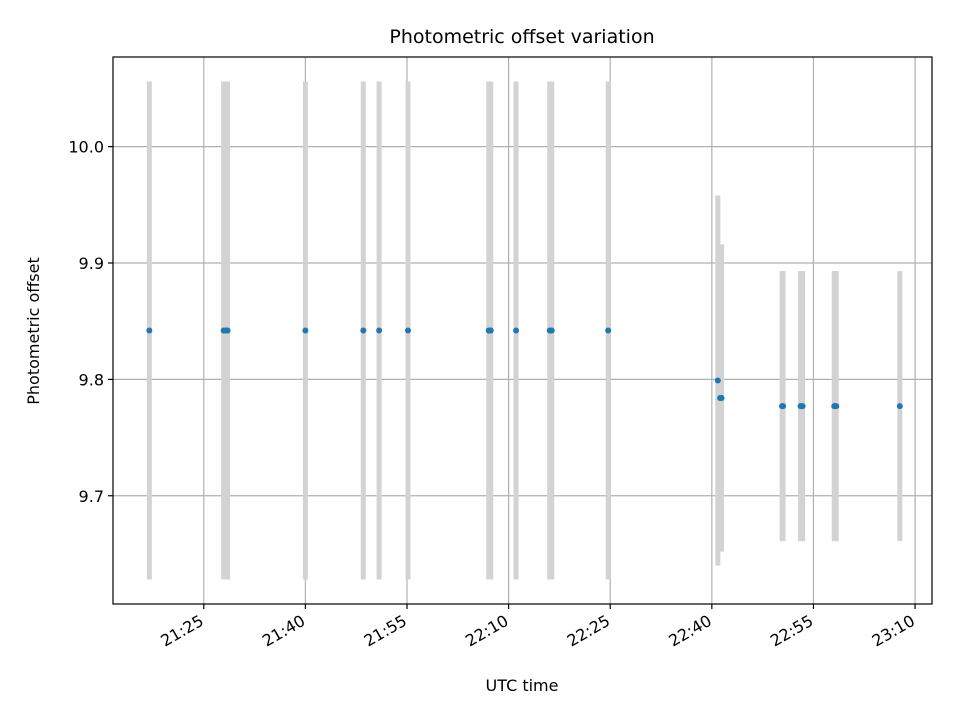  Describe the element at coordinates (522, 685) in the screenshot. I see `x-axis-label: UTC time` at that location.